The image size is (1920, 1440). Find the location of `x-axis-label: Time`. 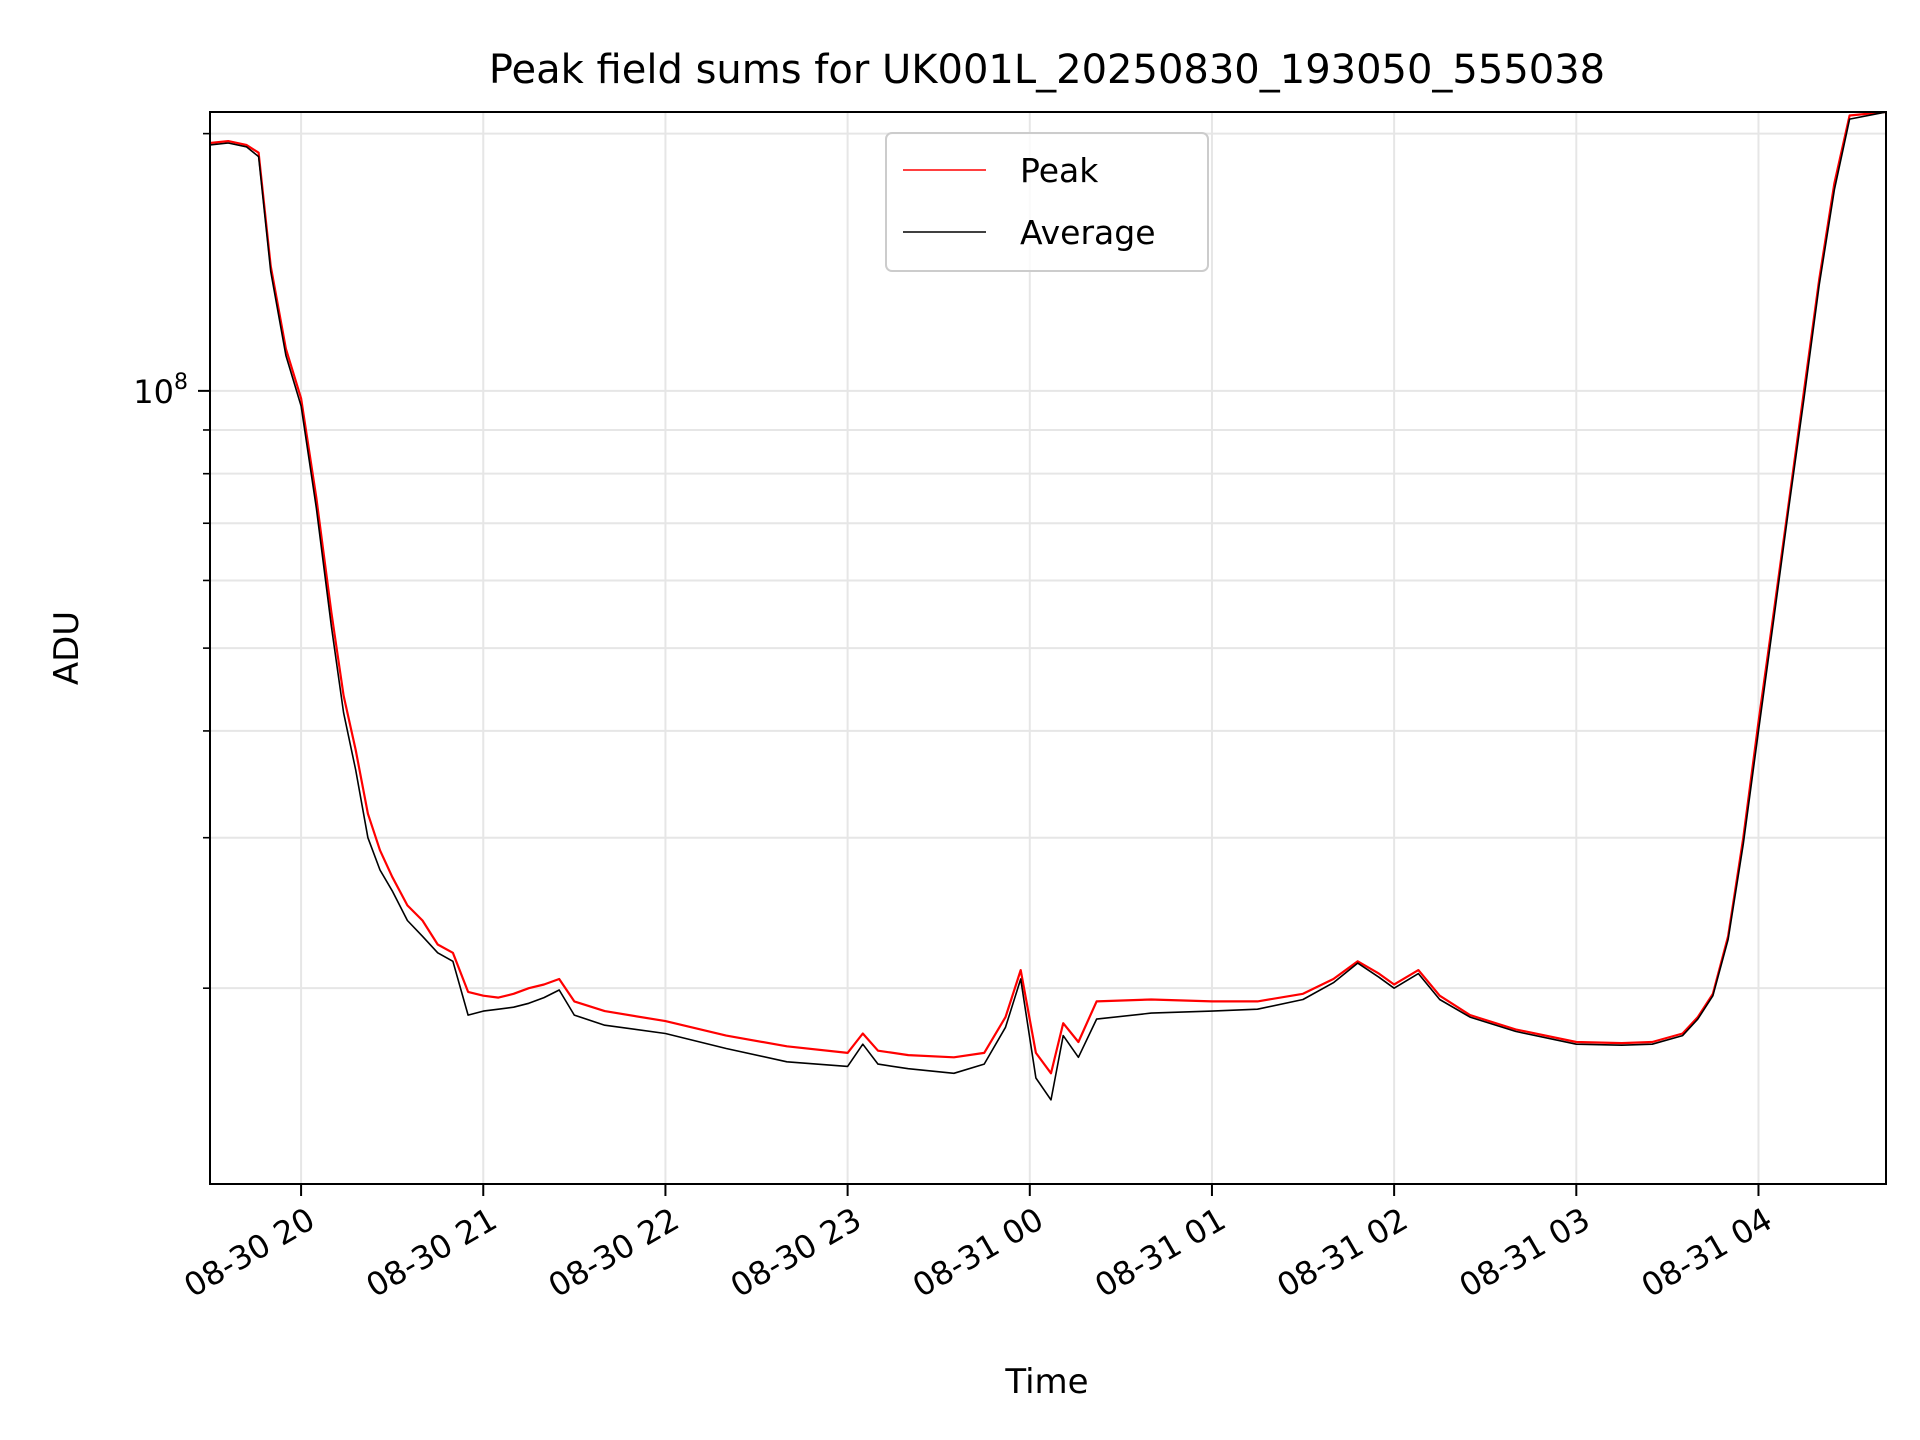

x-axis-label: Time is located at coordinates (1046, 1382).